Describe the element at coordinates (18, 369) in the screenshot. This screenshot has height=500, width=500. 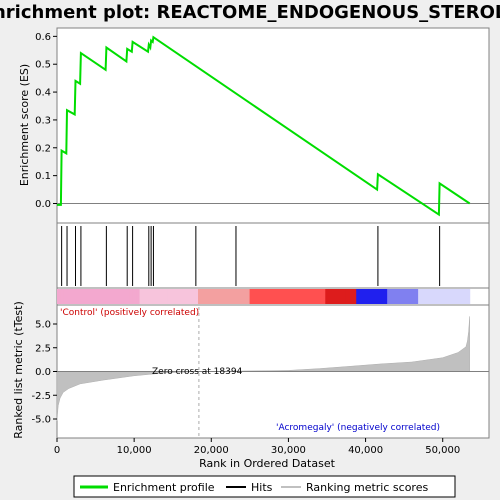
I see `metric-y-axis-label: Ranked list metric (tTest)` at that location.